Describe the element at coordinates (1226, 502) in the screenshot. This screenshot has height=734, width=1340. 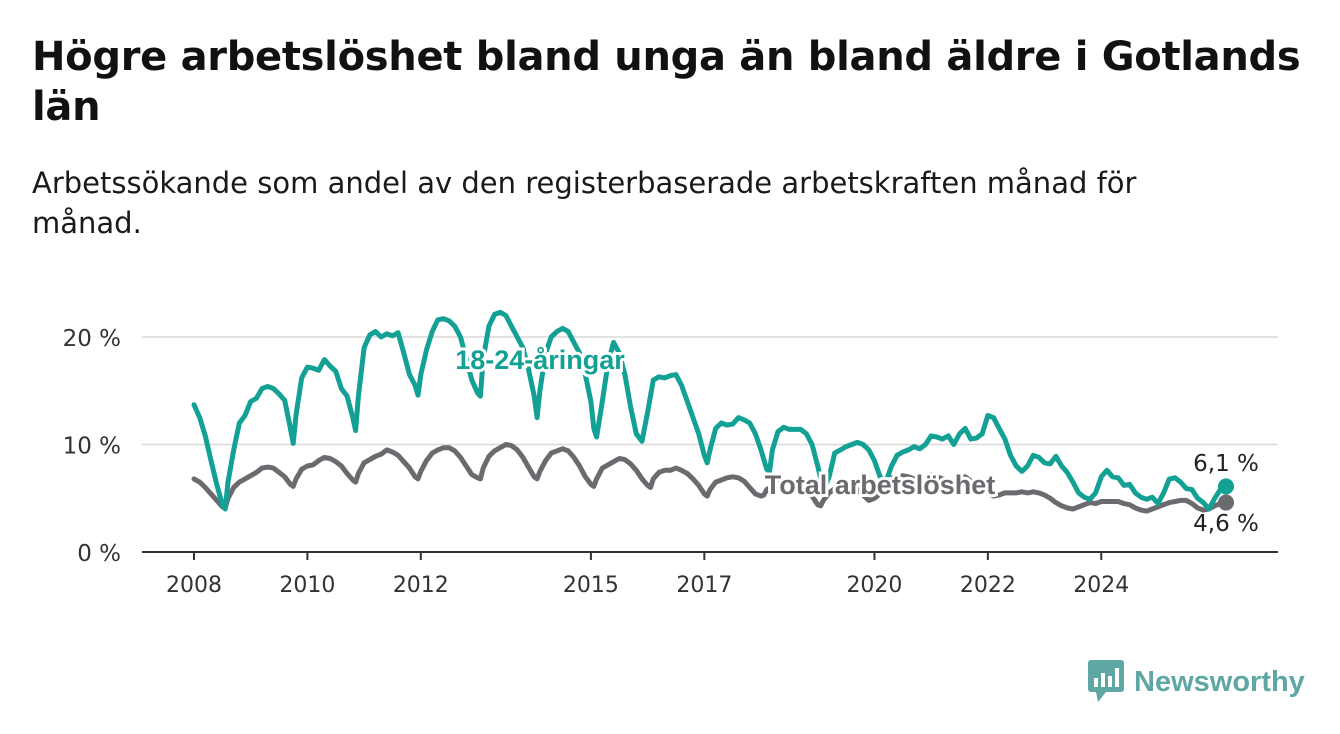
I see `end-point-total` at that location.